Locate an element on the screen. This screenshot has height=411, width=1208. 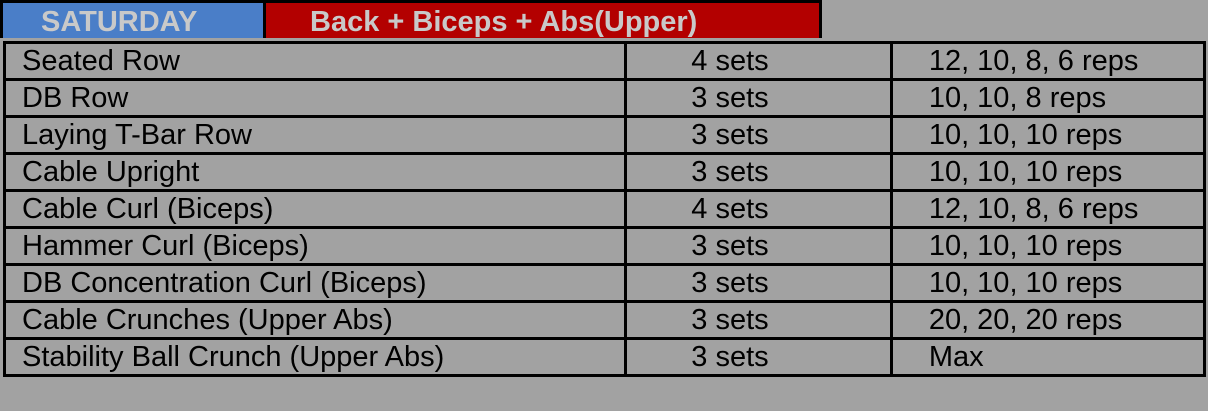
table-row: Seated Row 4 sets 12, 10, 8, 6 reps is located at coordinates (604, 61).